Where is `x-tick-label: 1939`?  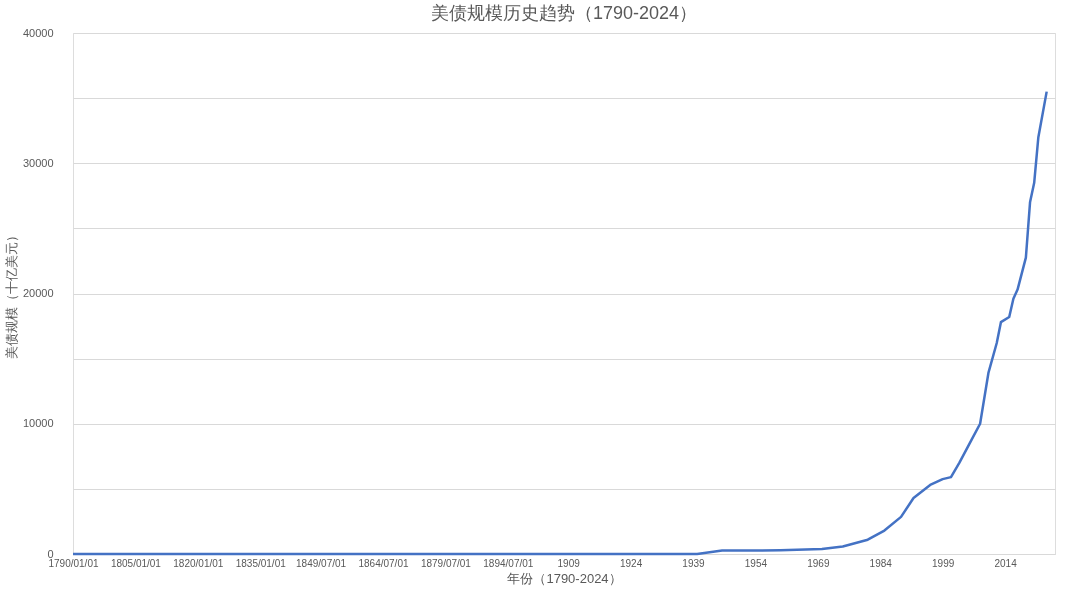 x-tick-label: 1939 is located at coordinates (694, 563).